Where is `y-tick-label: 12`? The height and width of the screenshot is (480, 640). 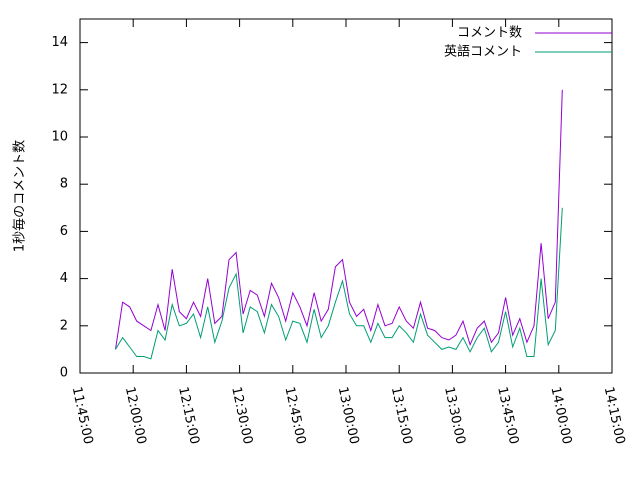 y-tick-label: 12 is located at coordinates (59, 89).